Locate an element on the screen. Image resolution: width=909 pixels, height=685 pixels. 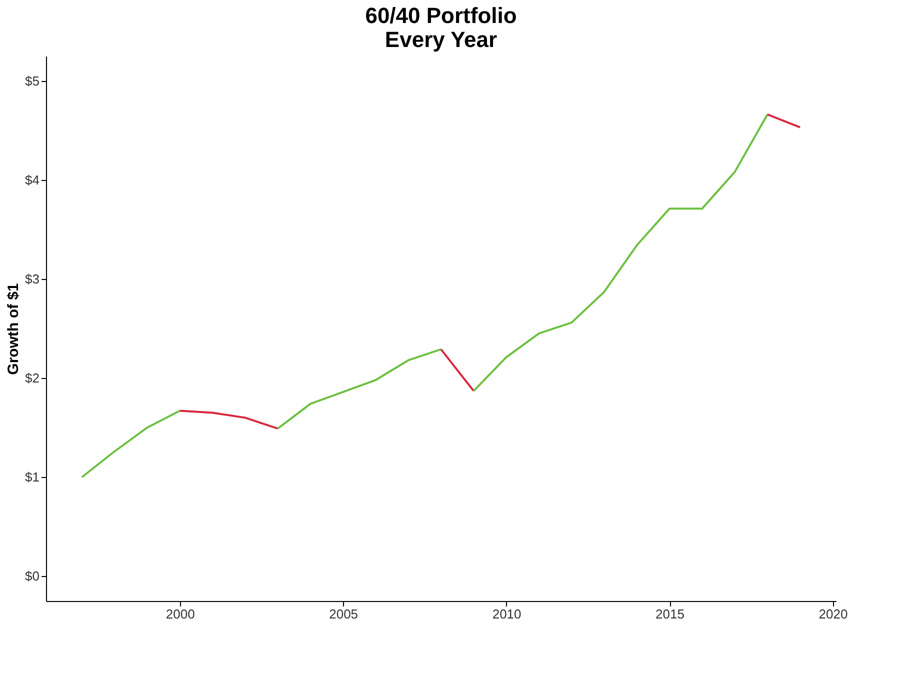
y-axis-title: Growth of $1 is located at coordinates (13, 329).